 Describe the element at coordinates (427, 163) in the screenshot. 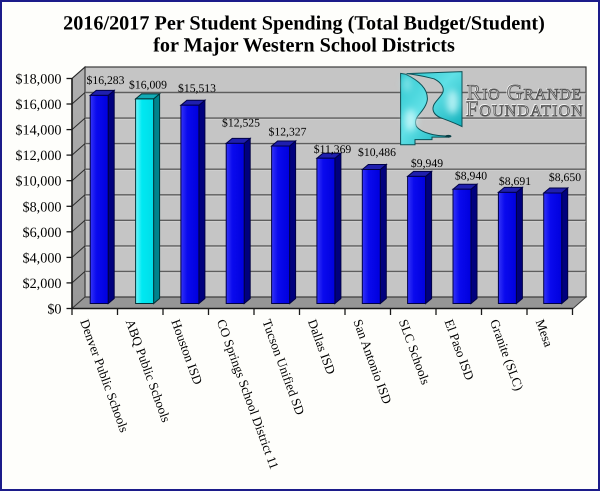

I see `svg-text: $9,949` at that location.